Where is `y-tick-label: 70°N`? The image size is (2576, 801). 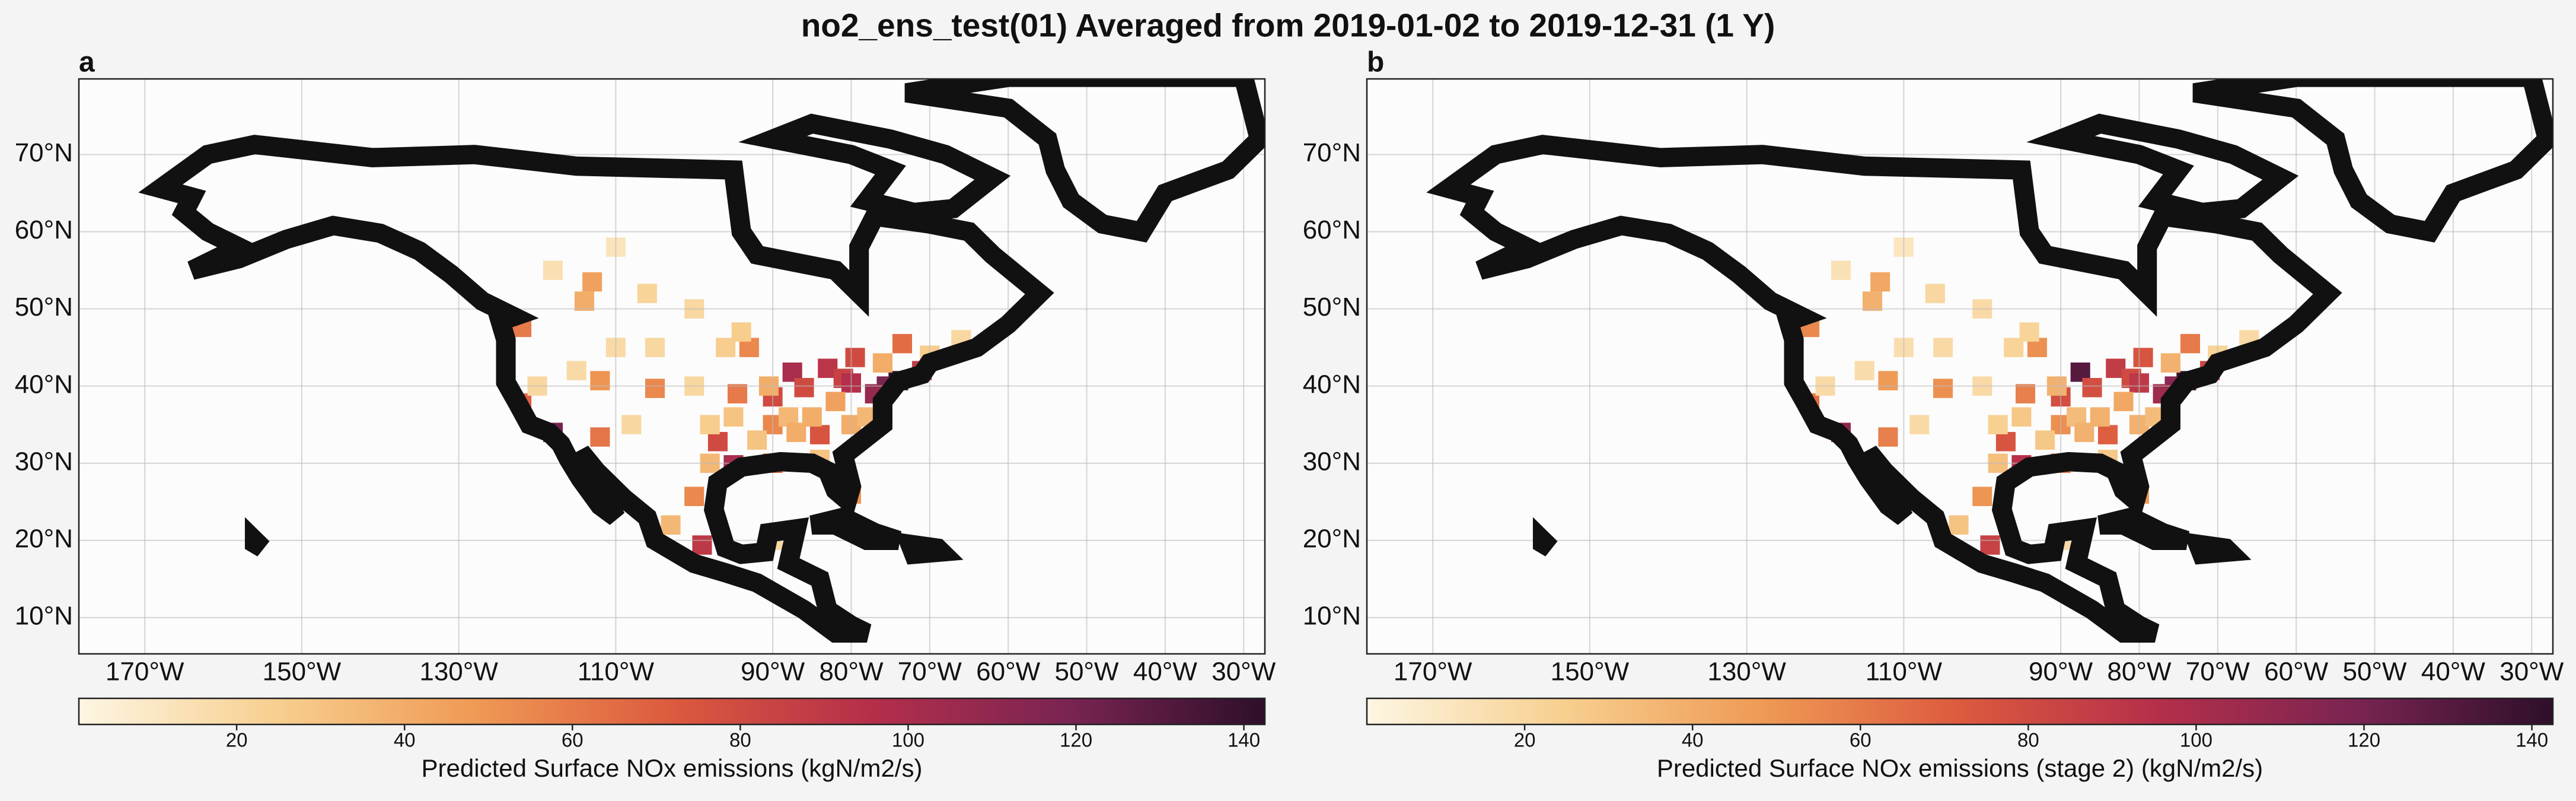
y-tick-label: 70°N is located at coordinates (1332, 152).